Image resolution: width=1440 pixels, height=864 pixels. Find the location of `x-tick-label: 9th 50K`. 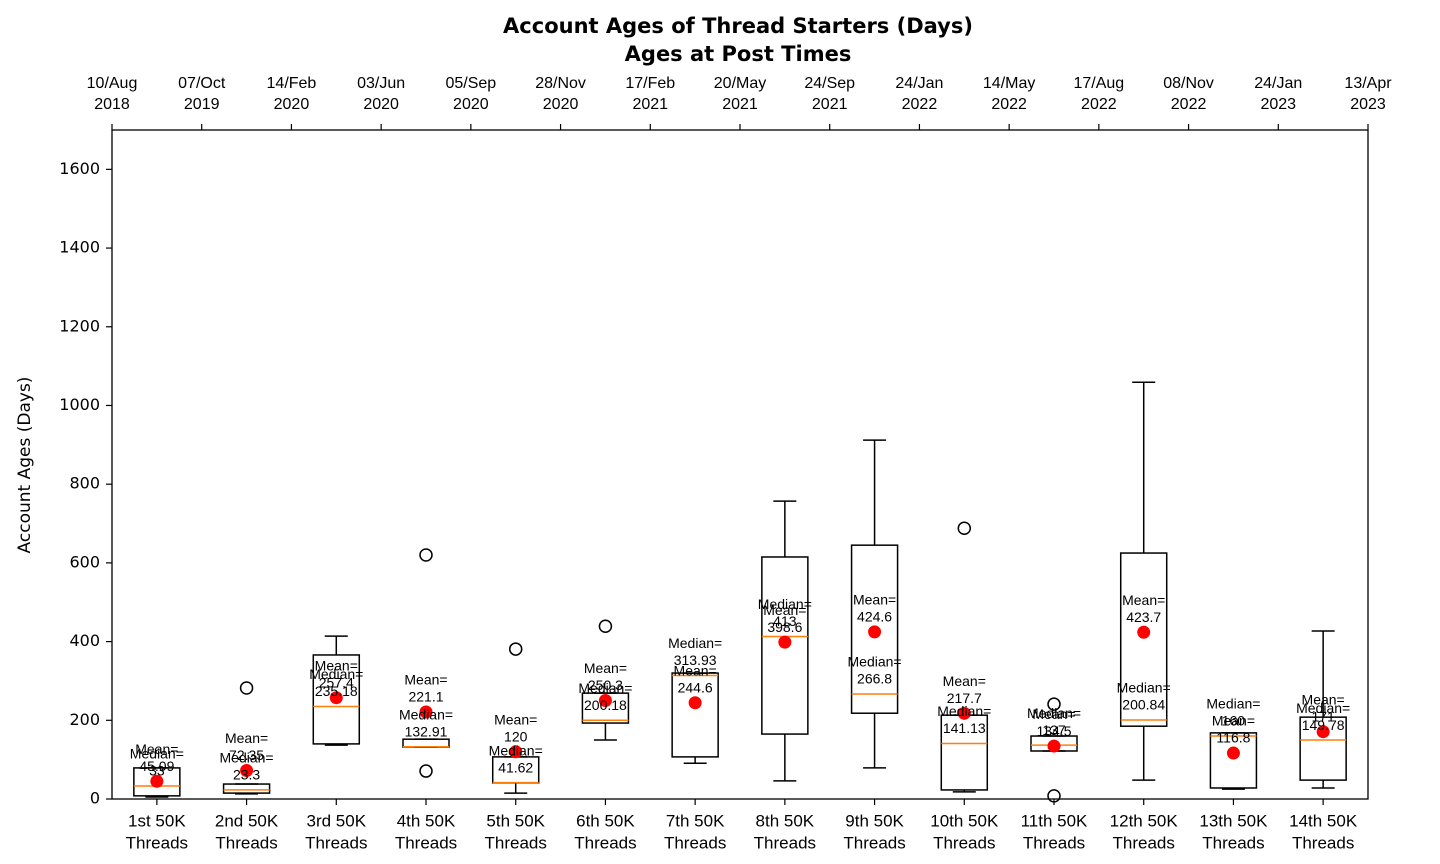

x-tick-label: 9th 50K is located at coordinates (874, 820).